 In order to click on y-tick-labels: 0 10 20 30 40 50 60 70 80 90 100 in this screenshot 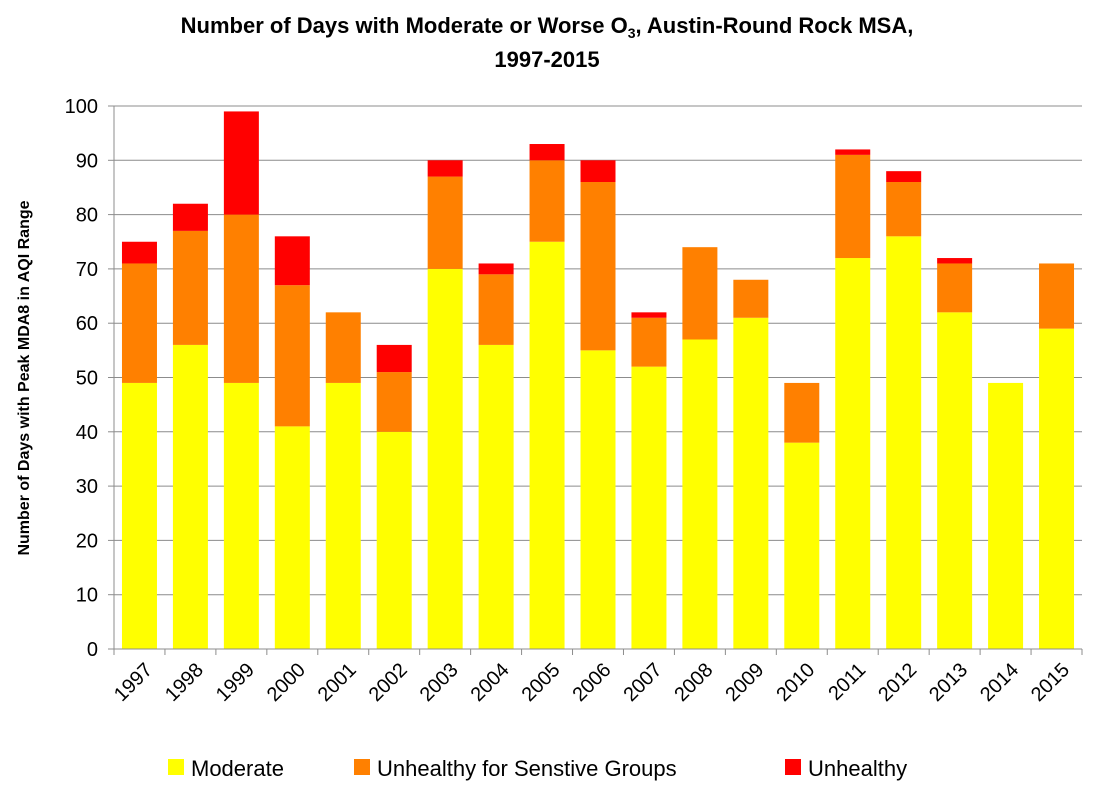, I will do `click(81, 378)`.